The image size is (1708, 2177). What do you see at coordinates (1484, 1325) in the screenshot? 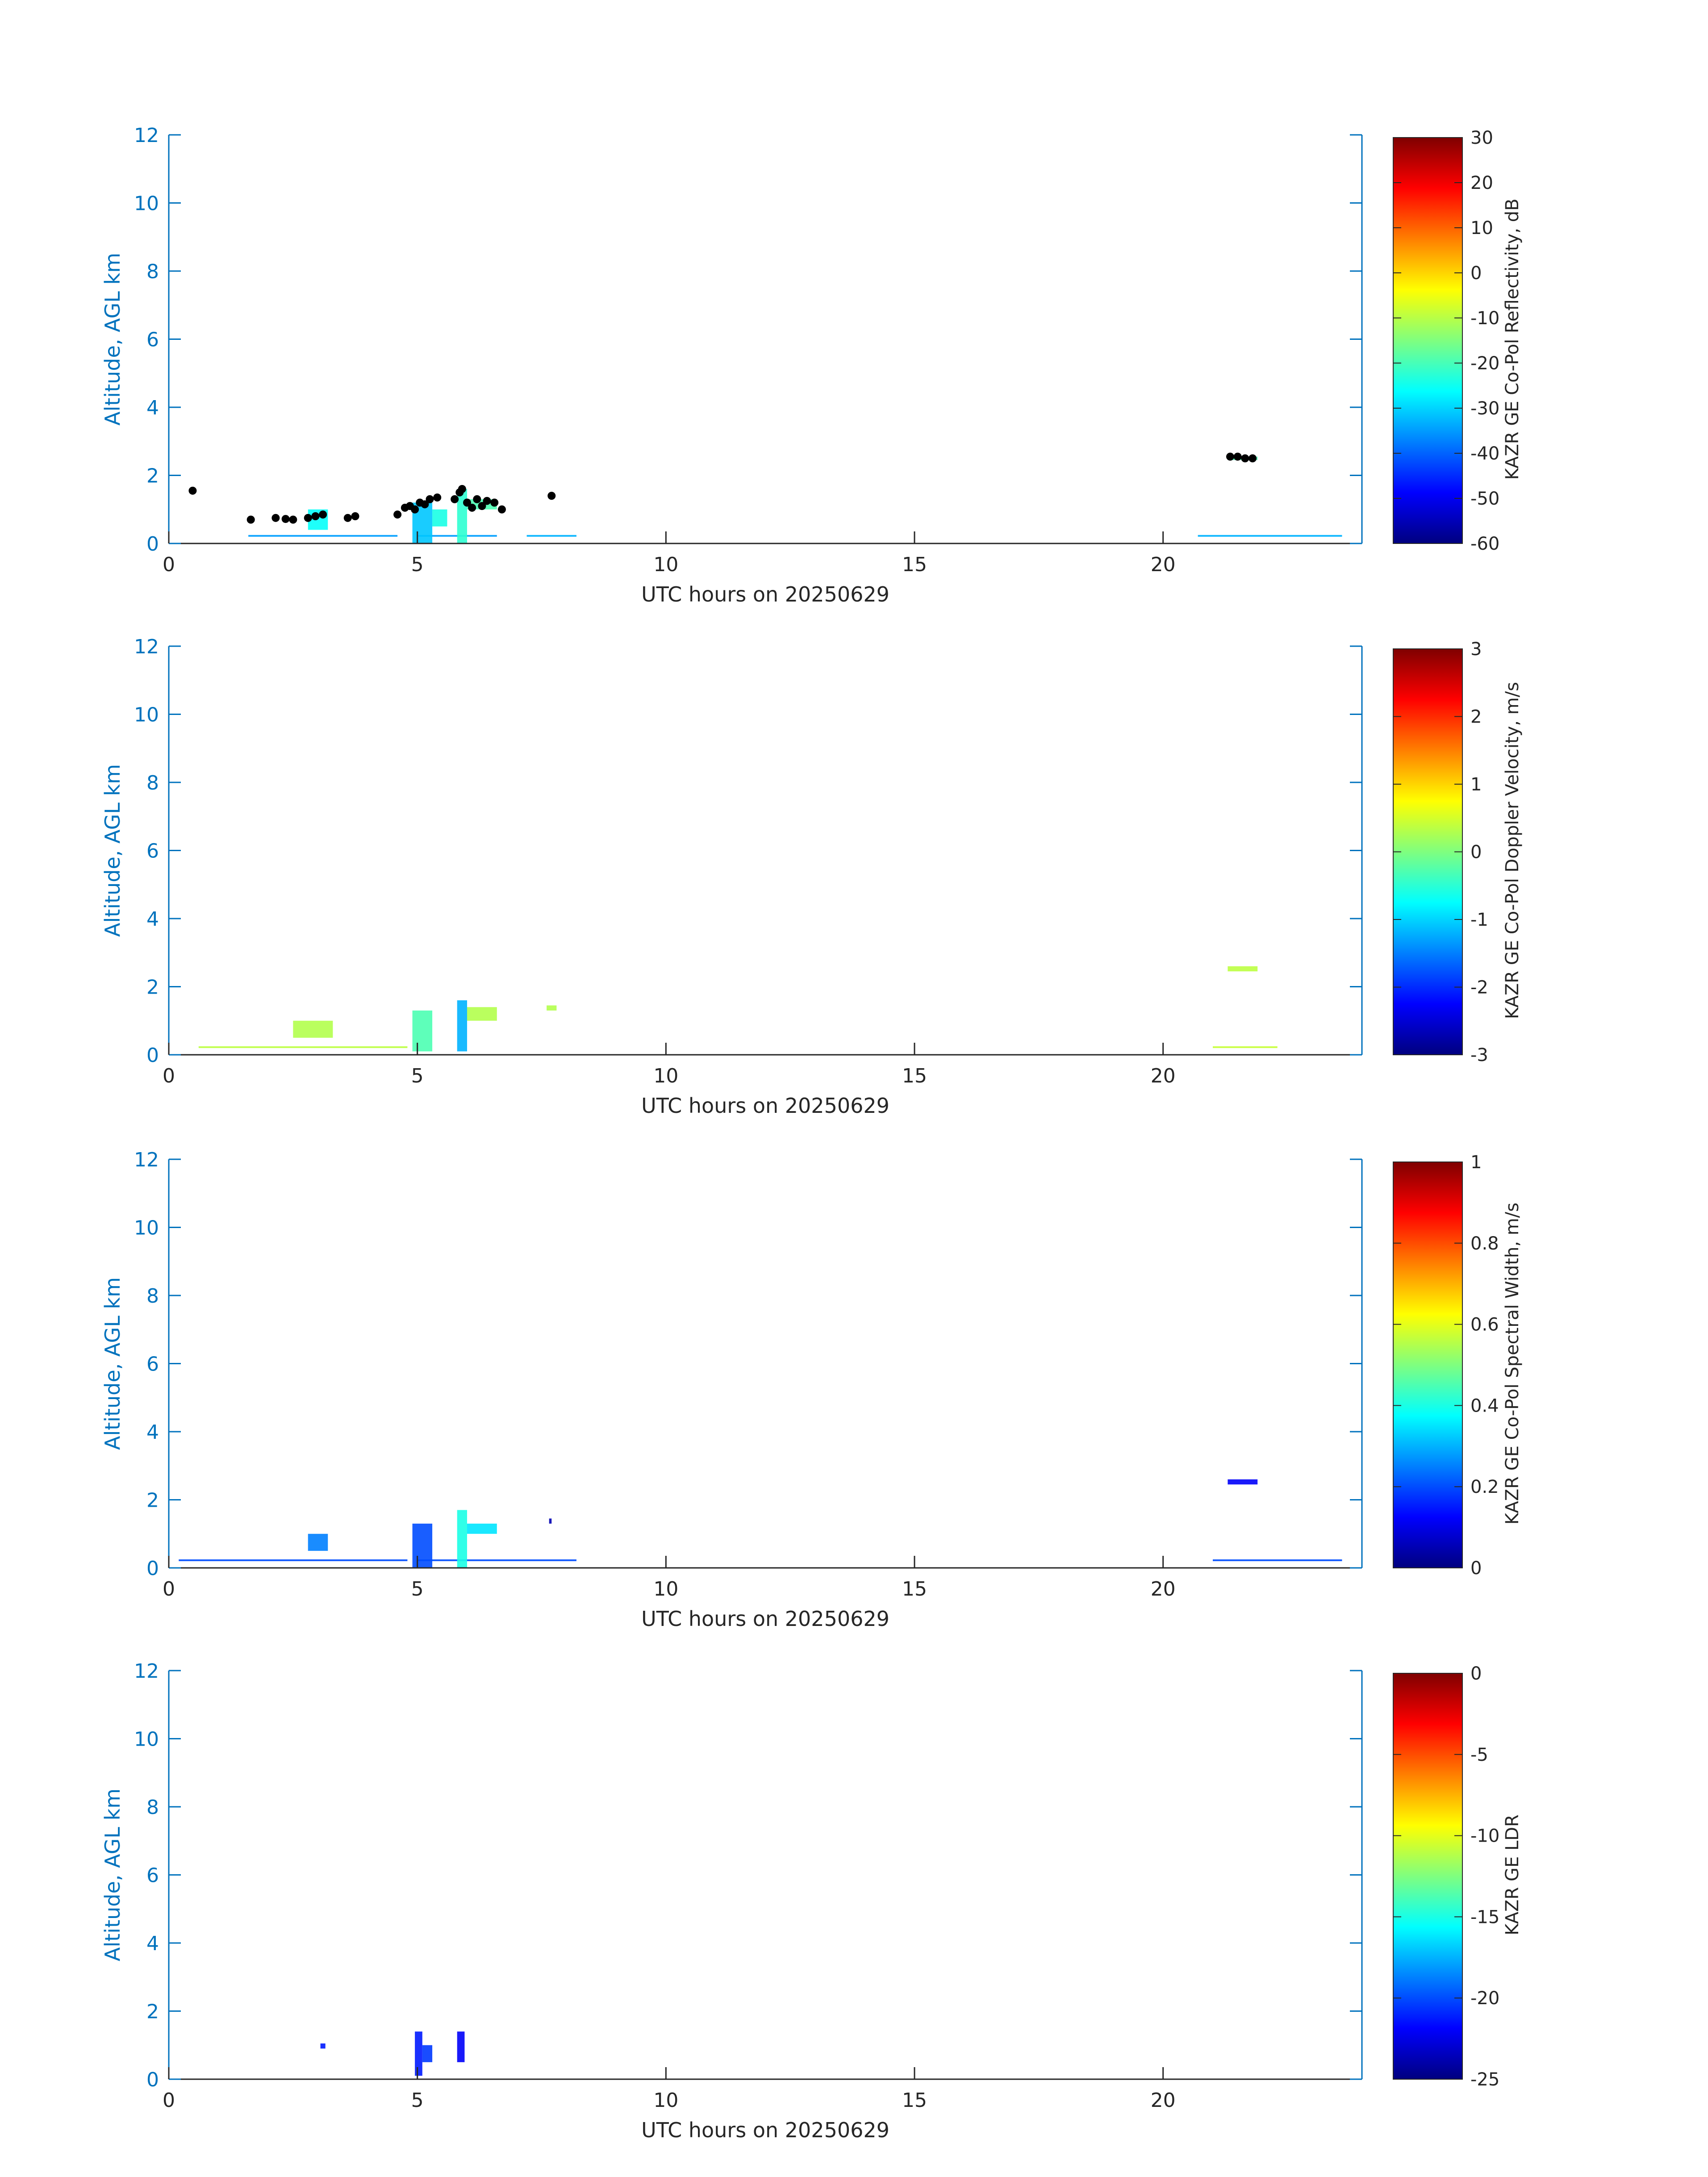
I see `colorbar-tick-label: 0.6` at bounding box center [1484, 1325].